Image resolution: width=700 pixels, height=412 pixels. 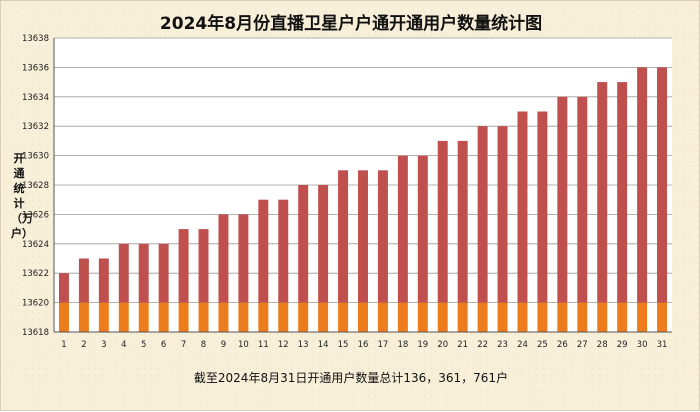 I want to click on x-tick-label: 25, so click(x=542, y=345).